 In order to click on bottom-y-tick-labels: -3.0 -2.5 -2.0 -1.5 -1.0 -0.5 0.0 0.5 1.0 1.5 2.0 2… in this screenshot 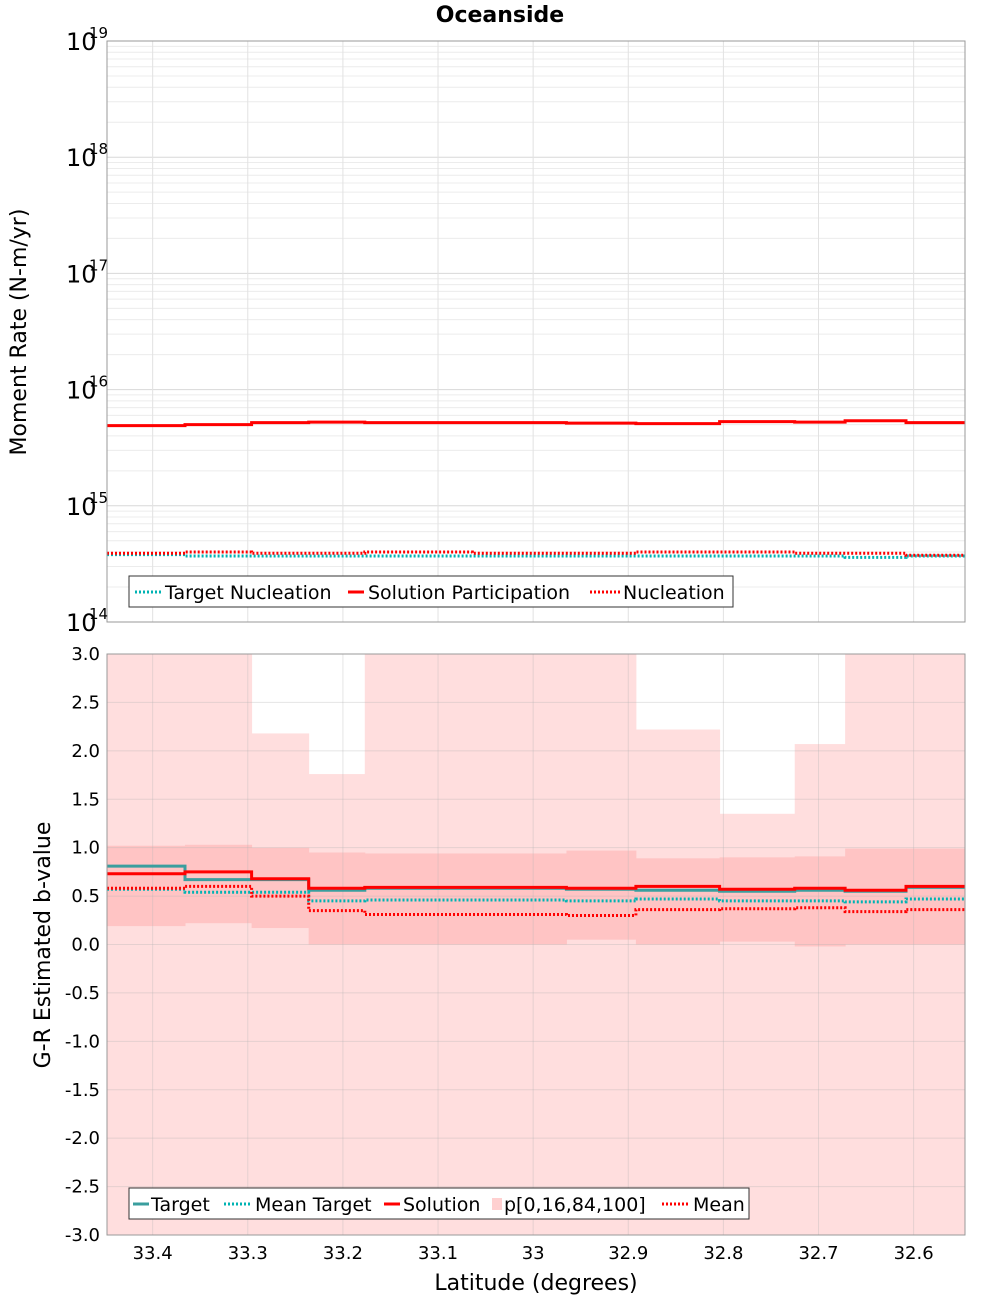, I will do `click(82, 945)`.